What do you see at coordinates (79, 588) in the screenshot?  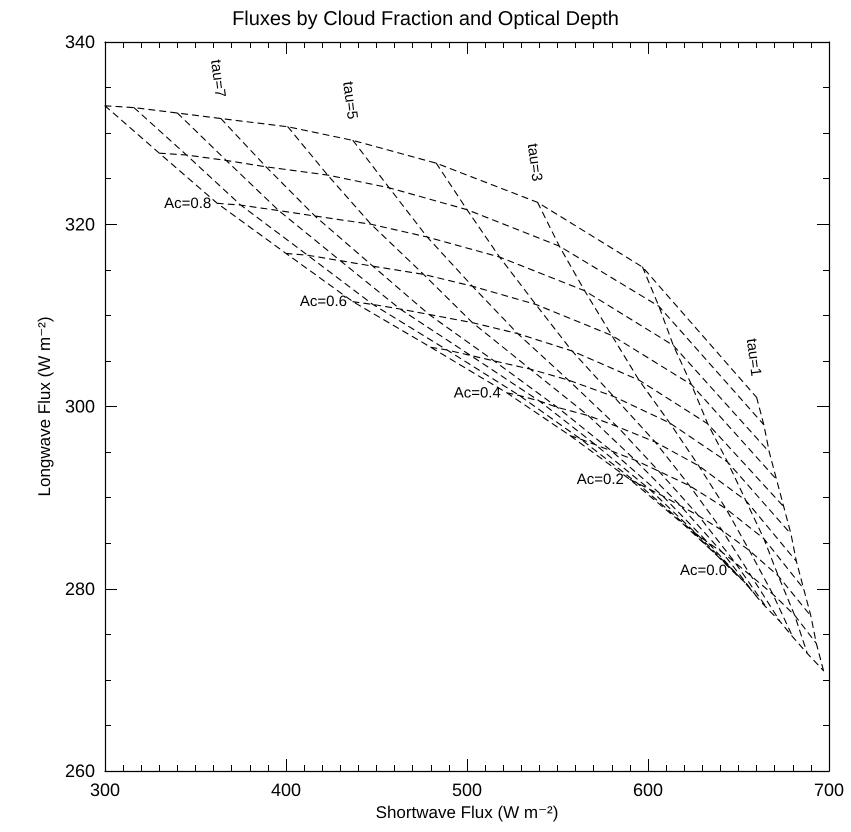 I see `y-tick-label: 280` at bounding box center [79, 588].